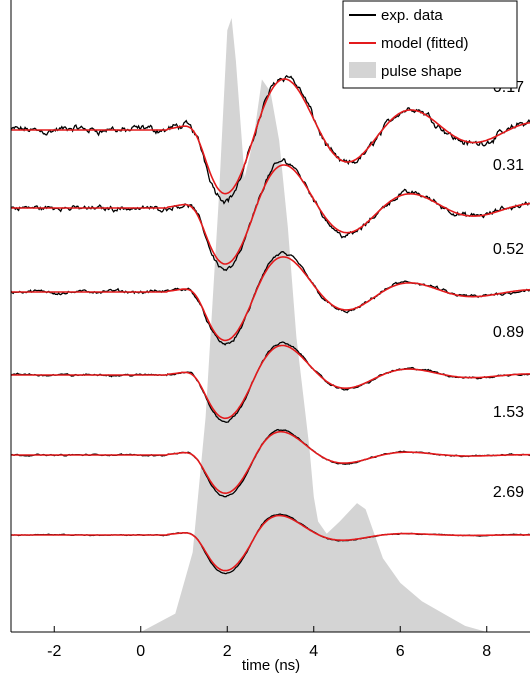 This screenshot has height=675, width=530. Describe the element at coordinates (508, 165) in the screenshot. I see `trace-amplitude-label: 0.31` at that location.